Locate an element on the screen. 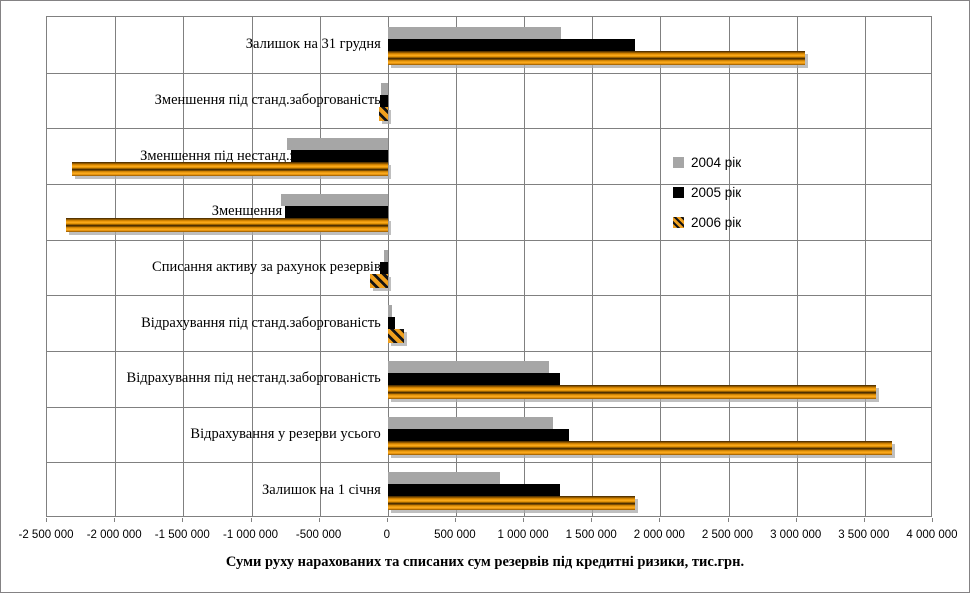  x-axis-tick-label: 3 500 000 is located at coordinates (864, 535).